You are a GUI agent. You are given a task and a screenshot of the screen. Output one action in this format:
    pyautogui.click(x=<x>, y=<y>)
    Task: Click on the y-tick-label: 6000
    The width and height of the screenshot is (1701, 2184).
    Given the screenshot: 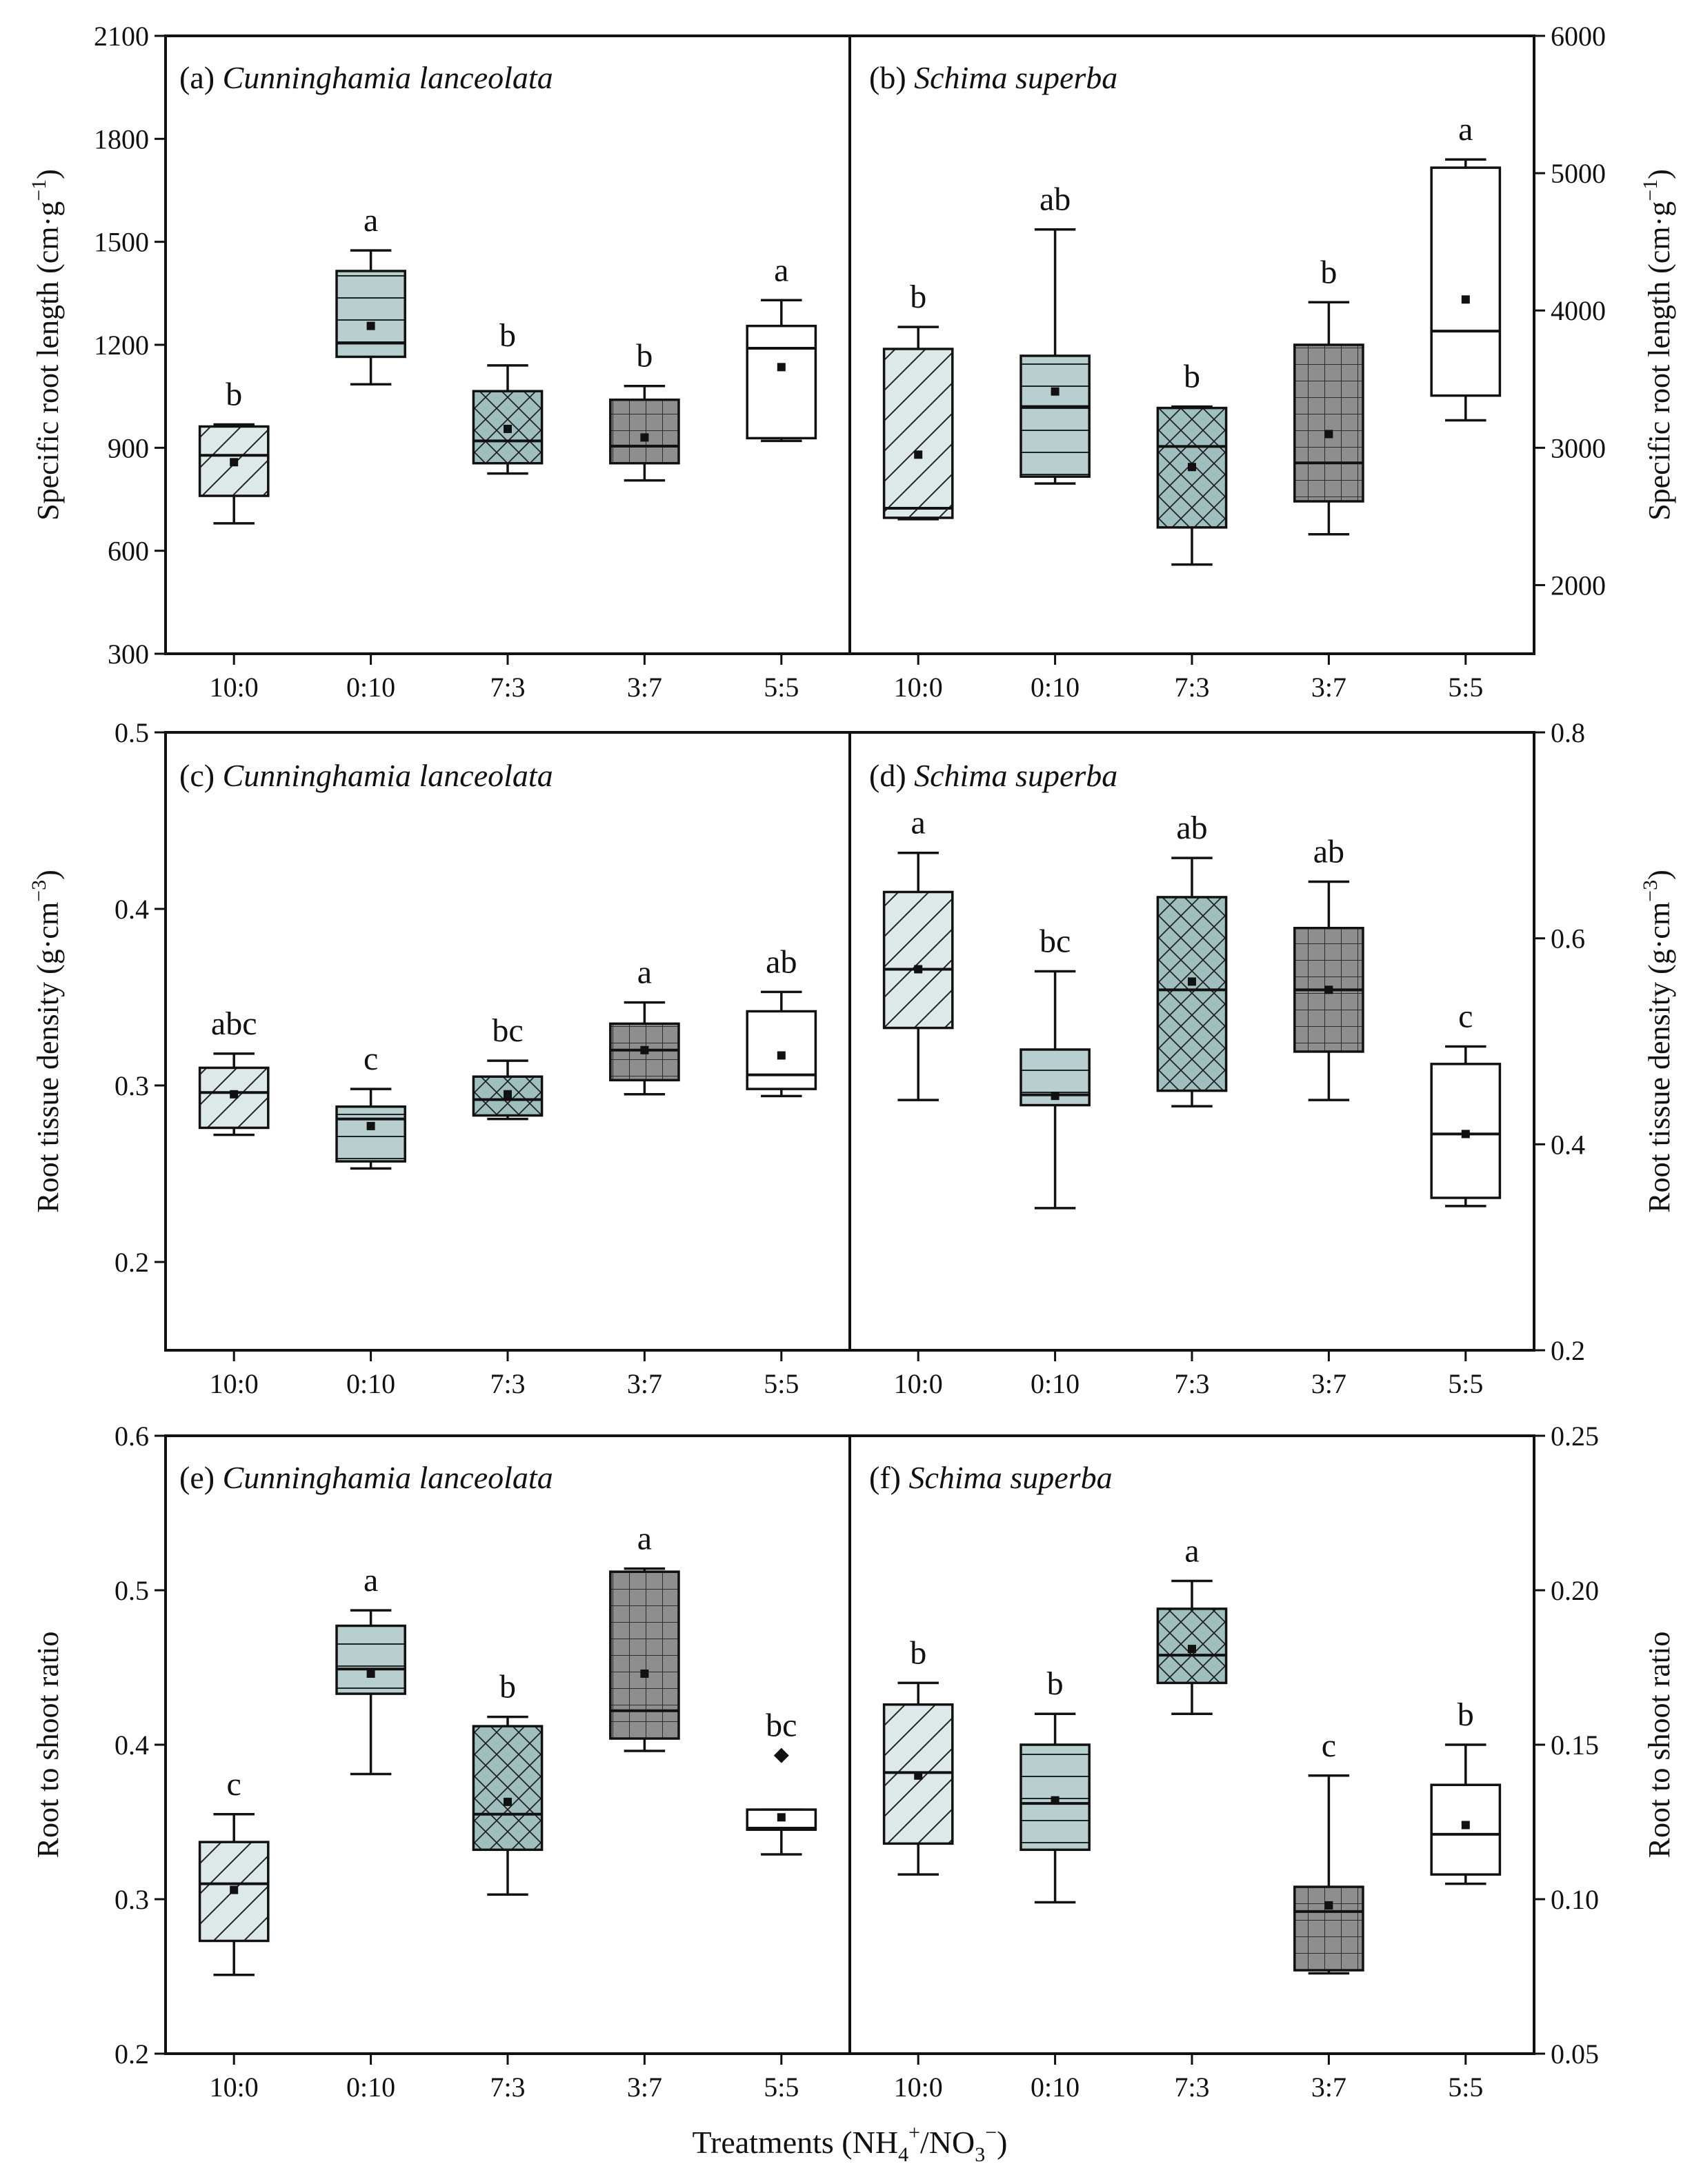 What is the action you would take?
    pyautogui.click(x=1578, y=36)
    